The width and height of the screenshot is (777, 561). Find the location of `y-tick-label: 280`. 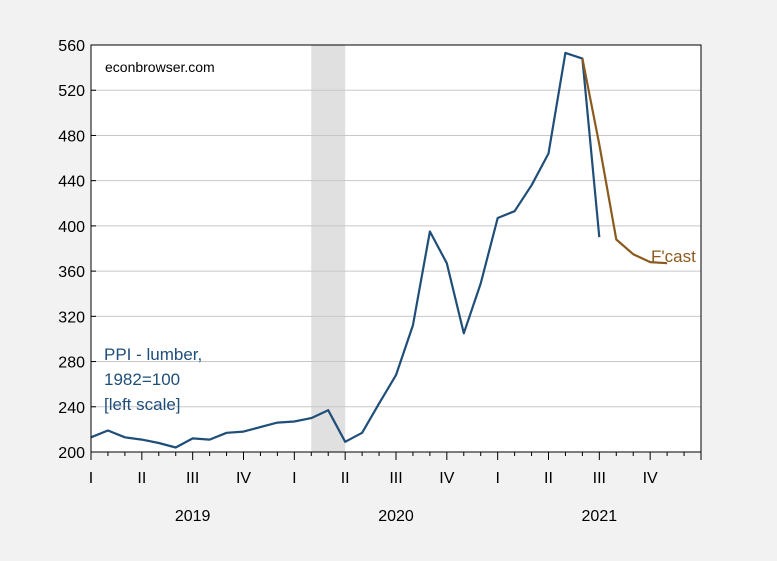

y-tick-label: 280 is located at coordinates (71, 363).